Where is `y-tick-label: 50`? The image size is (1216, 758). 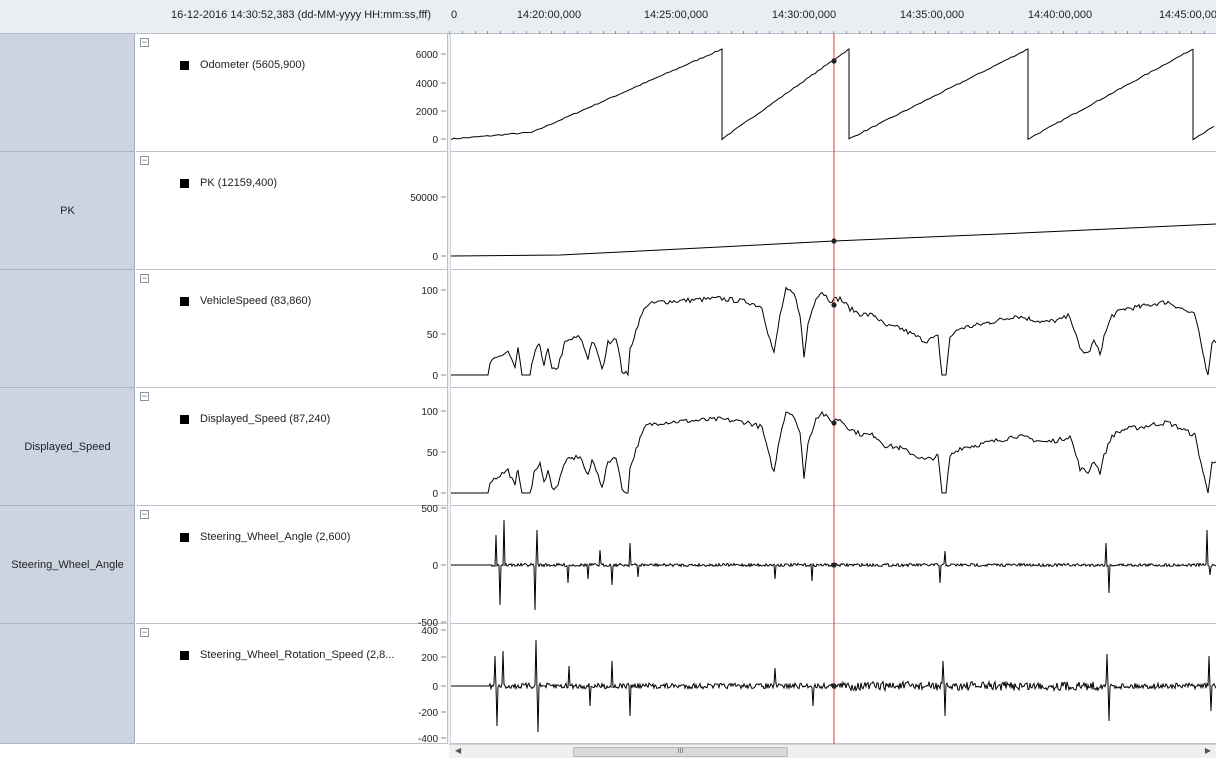 y-tick-label: 50 is located at coordinates (433, 335).